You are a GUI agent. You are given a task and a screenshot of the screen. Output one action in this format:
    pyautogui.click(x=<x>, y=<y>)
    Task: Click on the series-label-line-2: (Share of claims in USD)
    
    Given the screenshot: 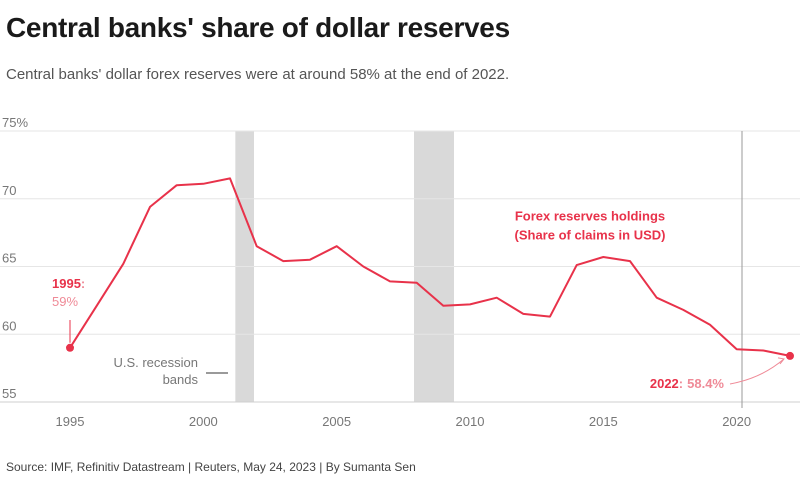 What is the action you would take?
    pyautogui.click(x=590, y=234)
    